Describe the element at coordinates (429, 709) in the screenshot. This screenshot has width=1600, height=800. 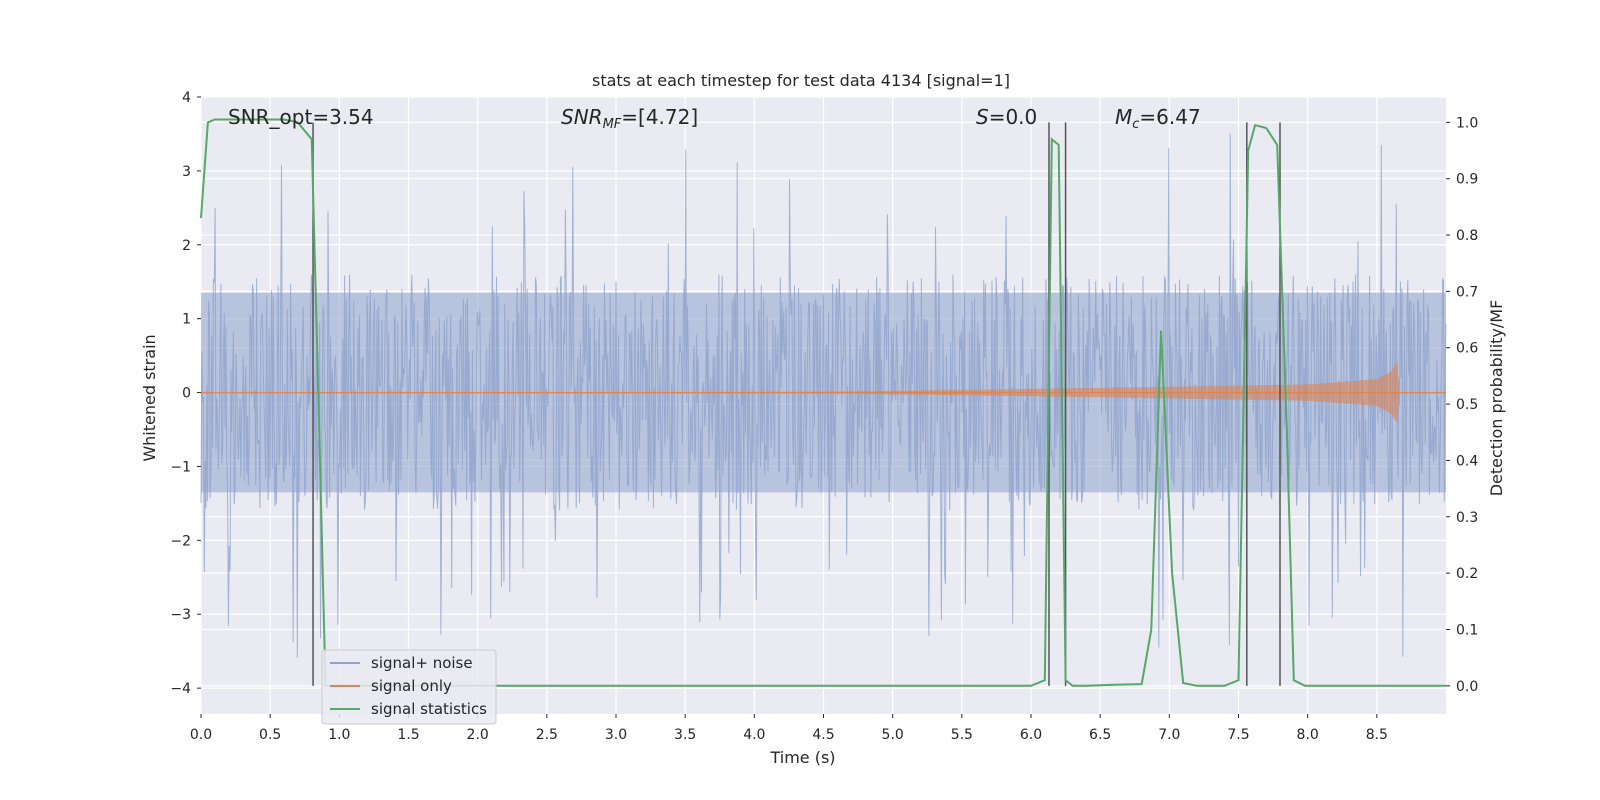
I see `legend-label-signal-statistics: signal statistics` at that location.